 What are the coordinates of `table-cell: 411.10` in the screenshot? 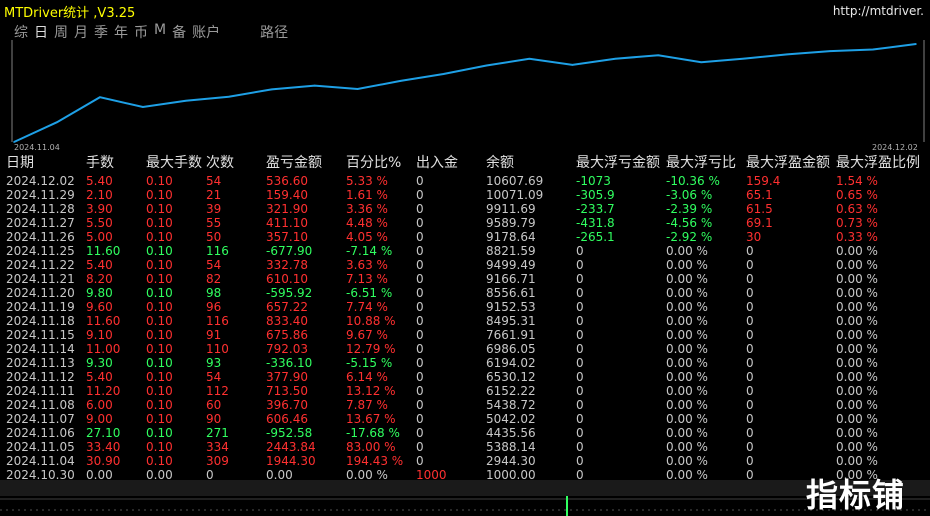 It's located at (287, 223).